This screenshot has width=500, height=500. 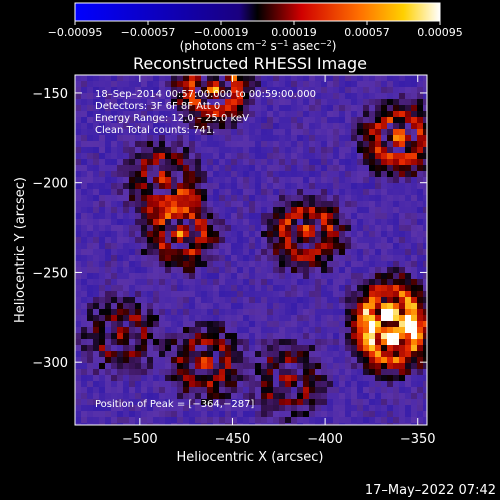 I want to click on annotation-energy: Energy Range: 12.0 – 25.0 keV, so click(x=172, y=118).